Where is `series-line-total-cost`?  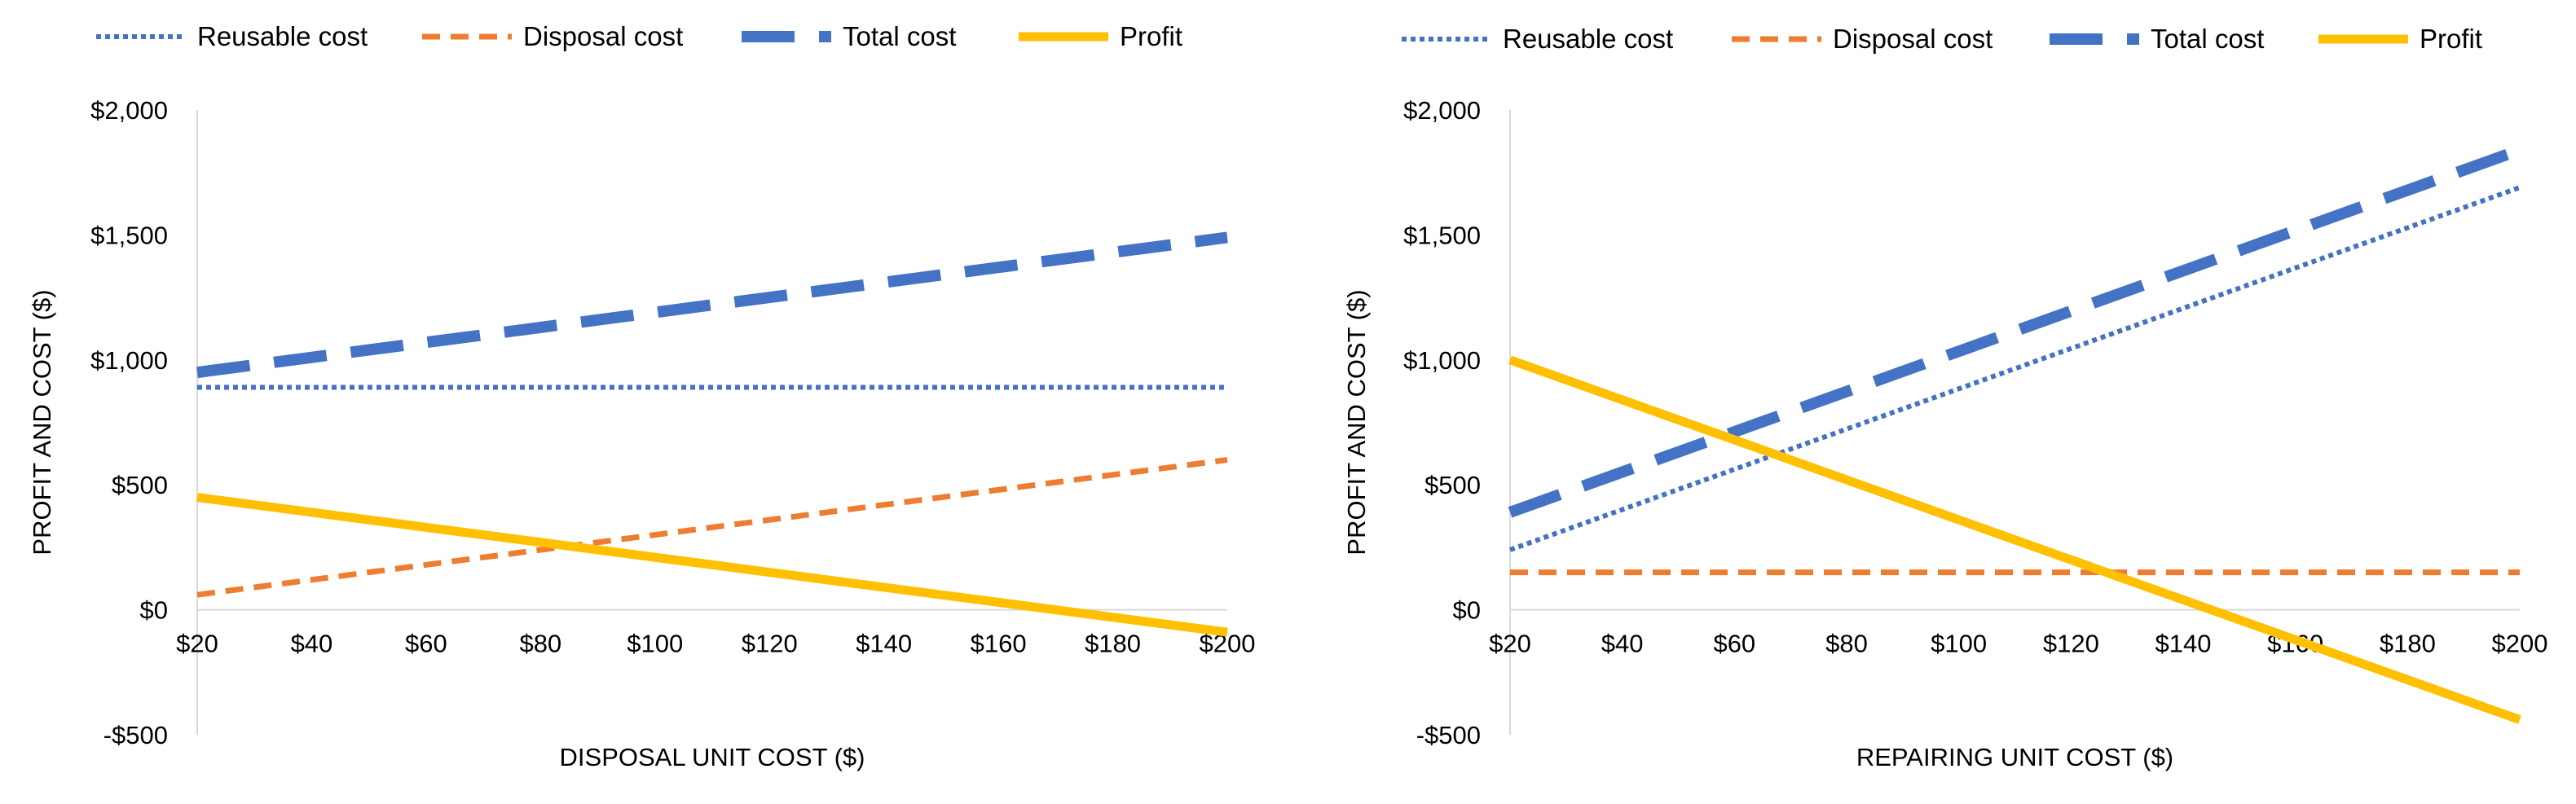 series-line-total-cost is located at coordinates (712, 305).